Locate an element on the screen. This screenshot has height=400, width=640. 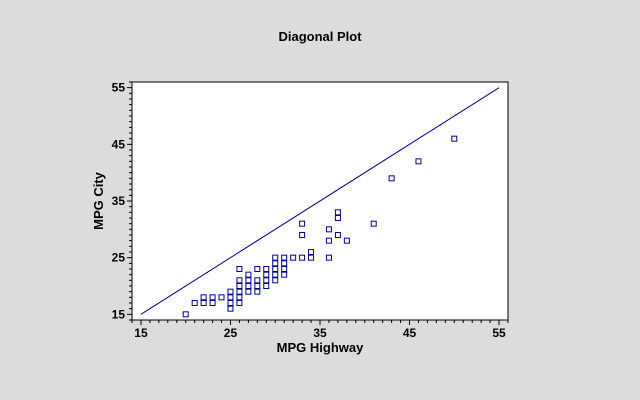
x-tick-label: 45 is located at coordinates (410, 333).